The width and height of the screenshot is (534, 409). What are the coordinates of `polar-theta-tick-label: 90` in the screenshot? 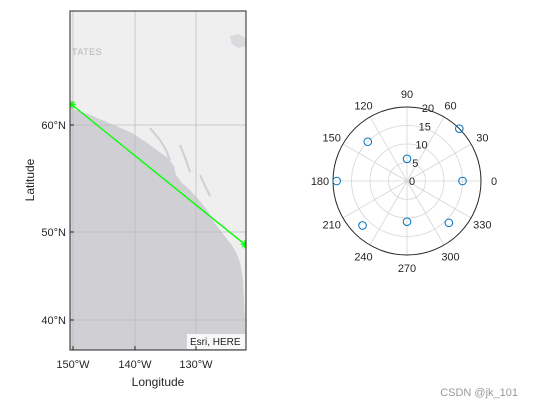 It's located at (407, 95).